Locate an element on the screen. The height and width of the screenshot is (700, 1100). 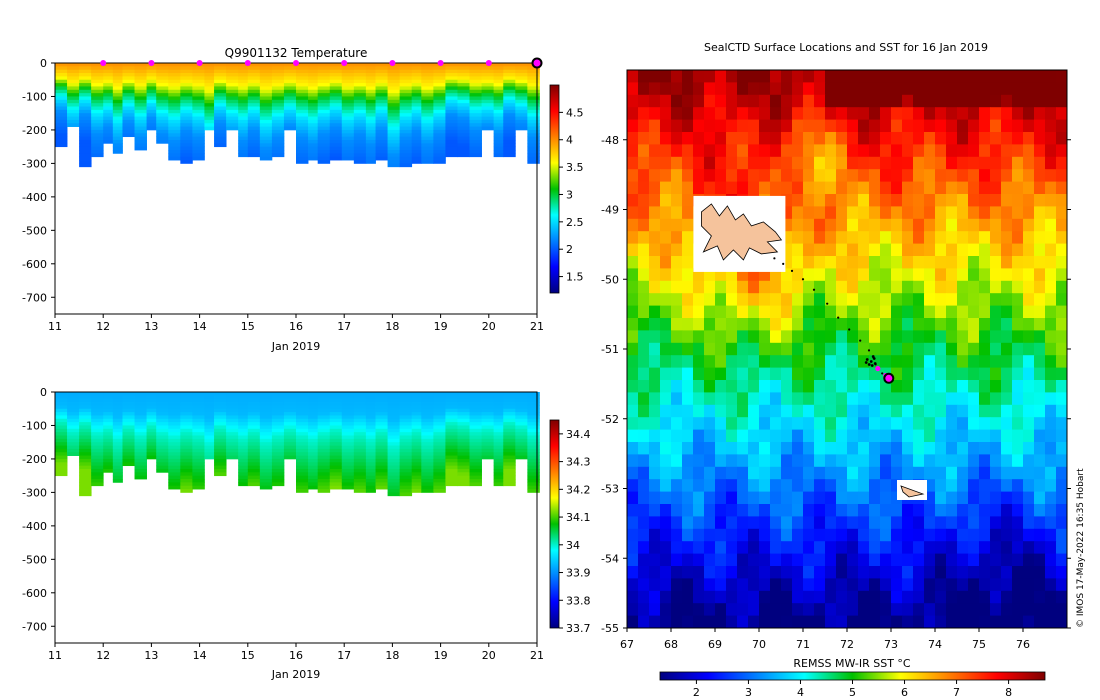
salinity-plot is located at coordinates (297, 444).